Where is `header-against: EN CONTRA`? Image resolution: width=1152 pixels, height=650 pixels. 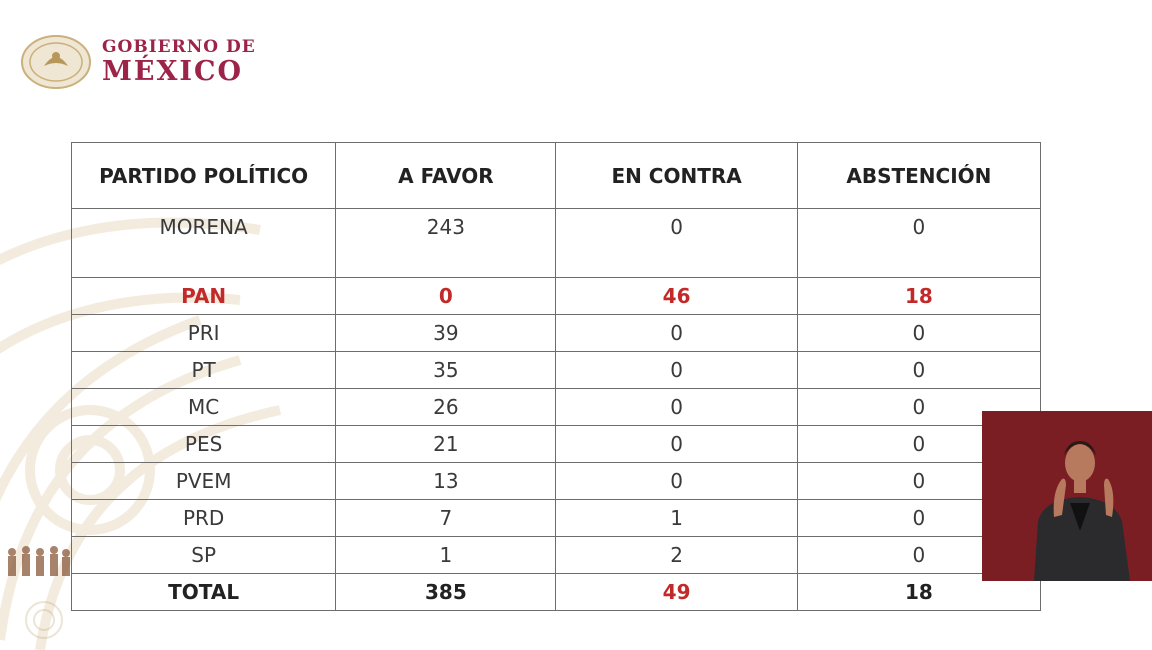 header-against: EN CONTRA is located at coordinates (676, 175).